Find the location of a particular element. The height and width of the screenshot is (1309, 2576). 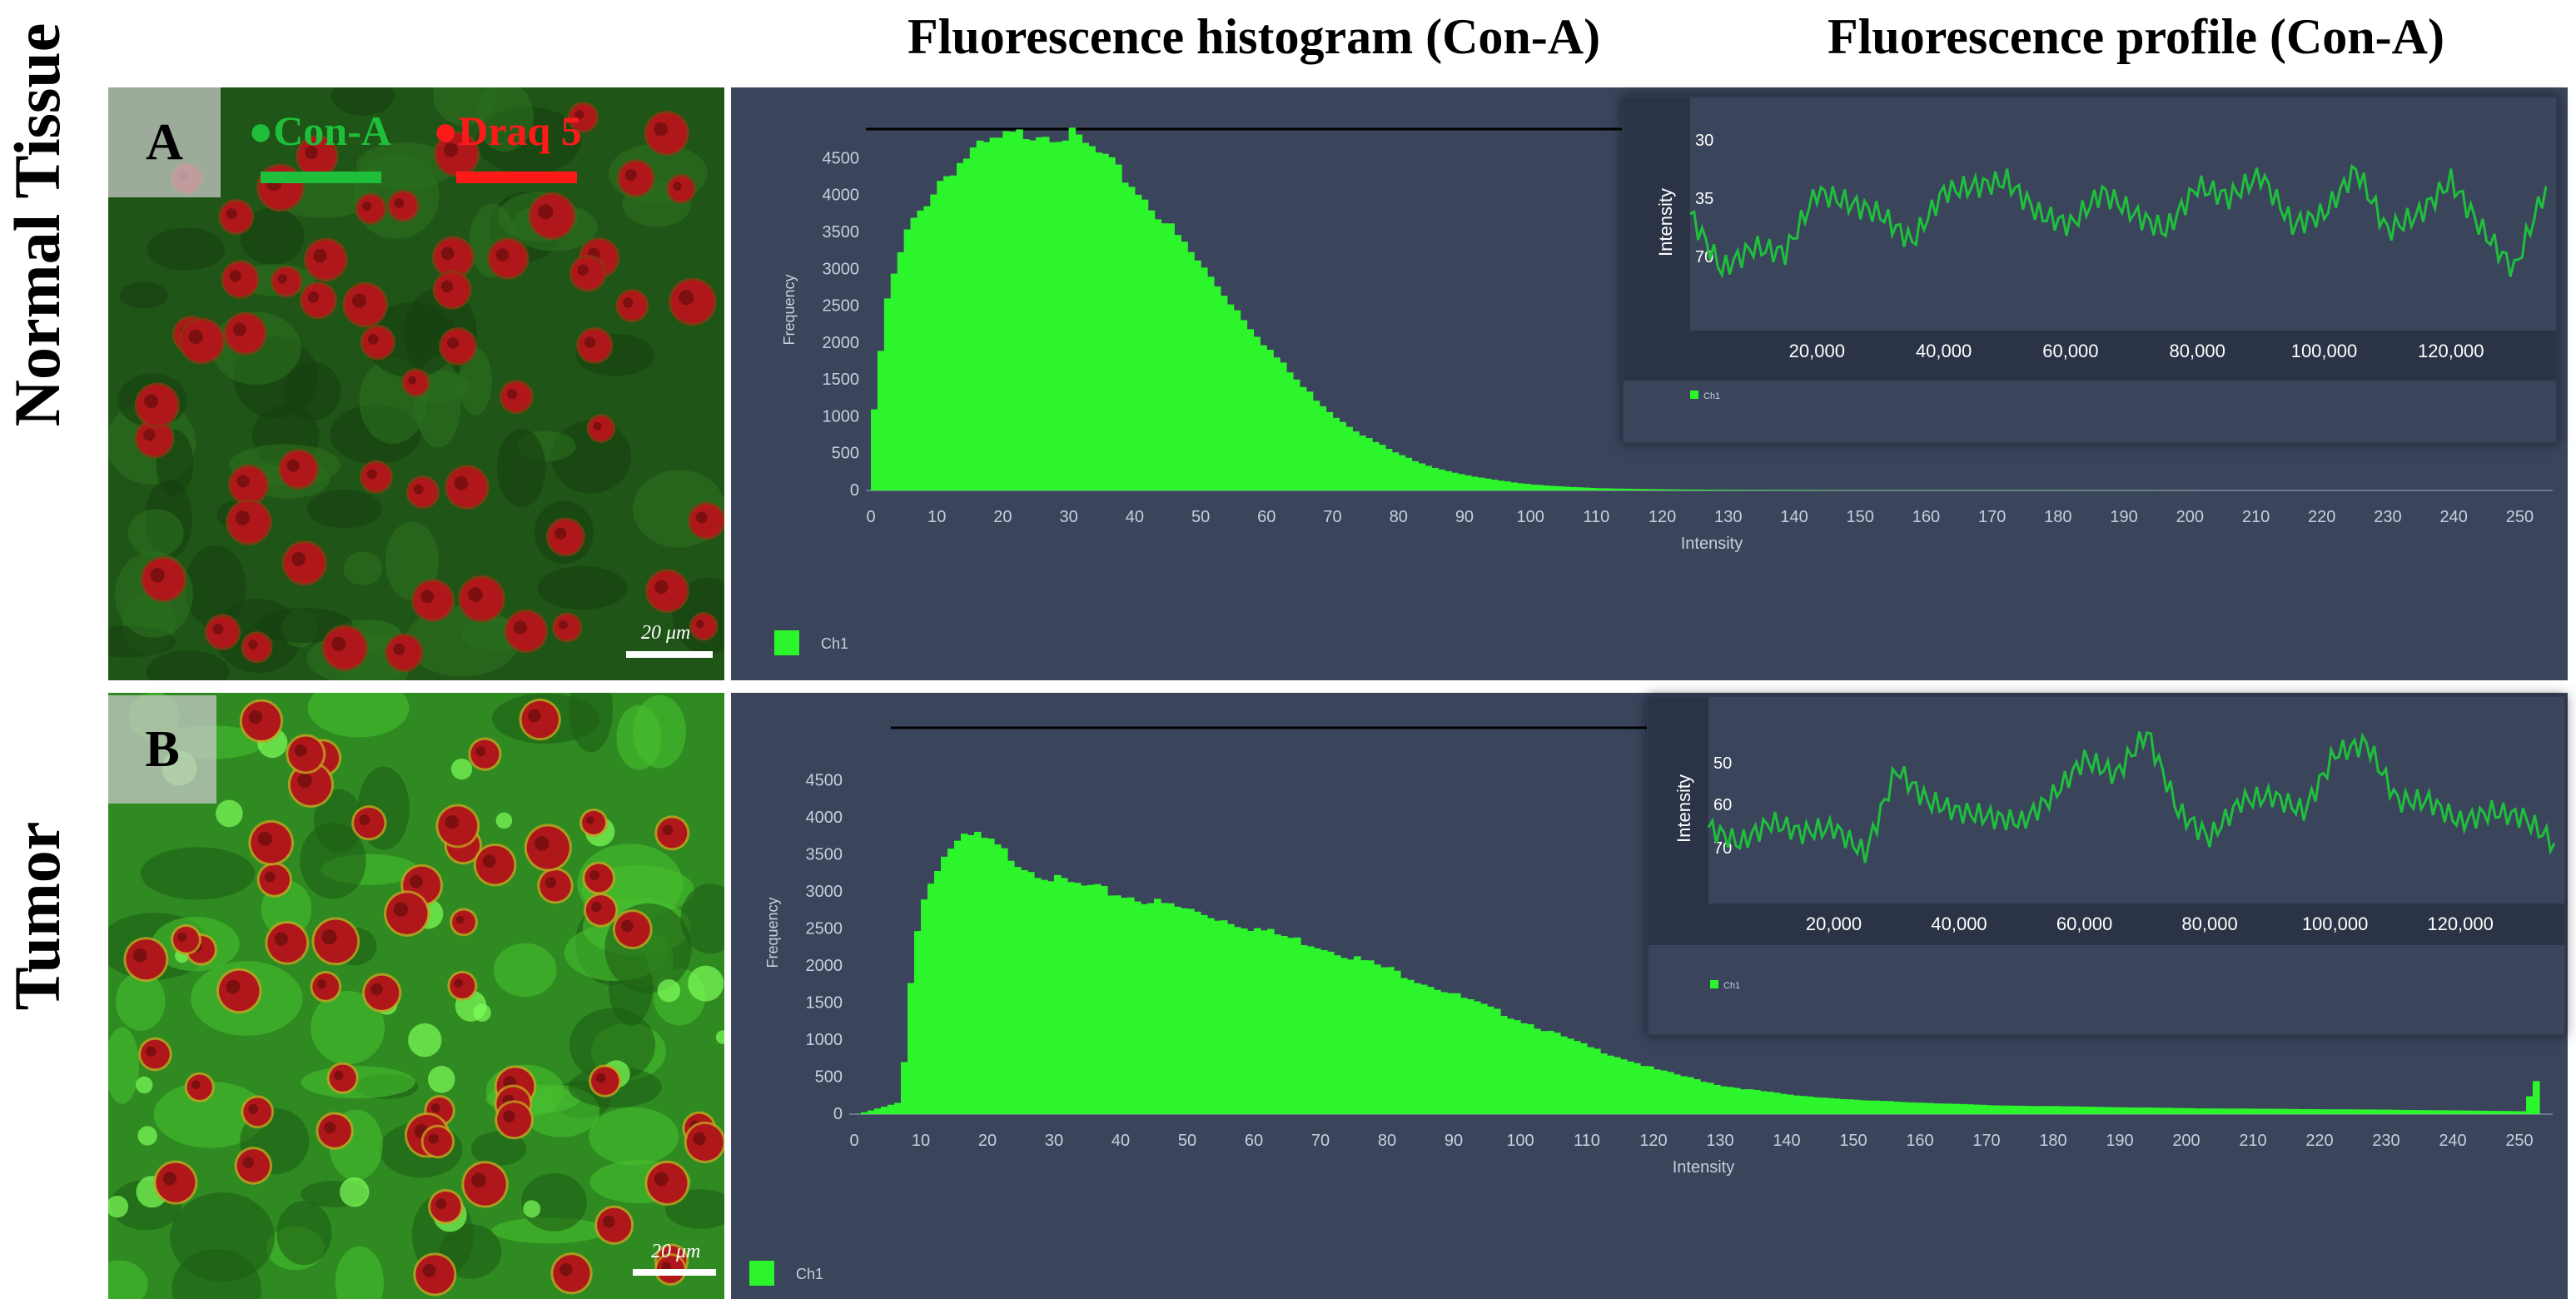

x-tick-label: 220 is located at coordinates (2319, 1141).